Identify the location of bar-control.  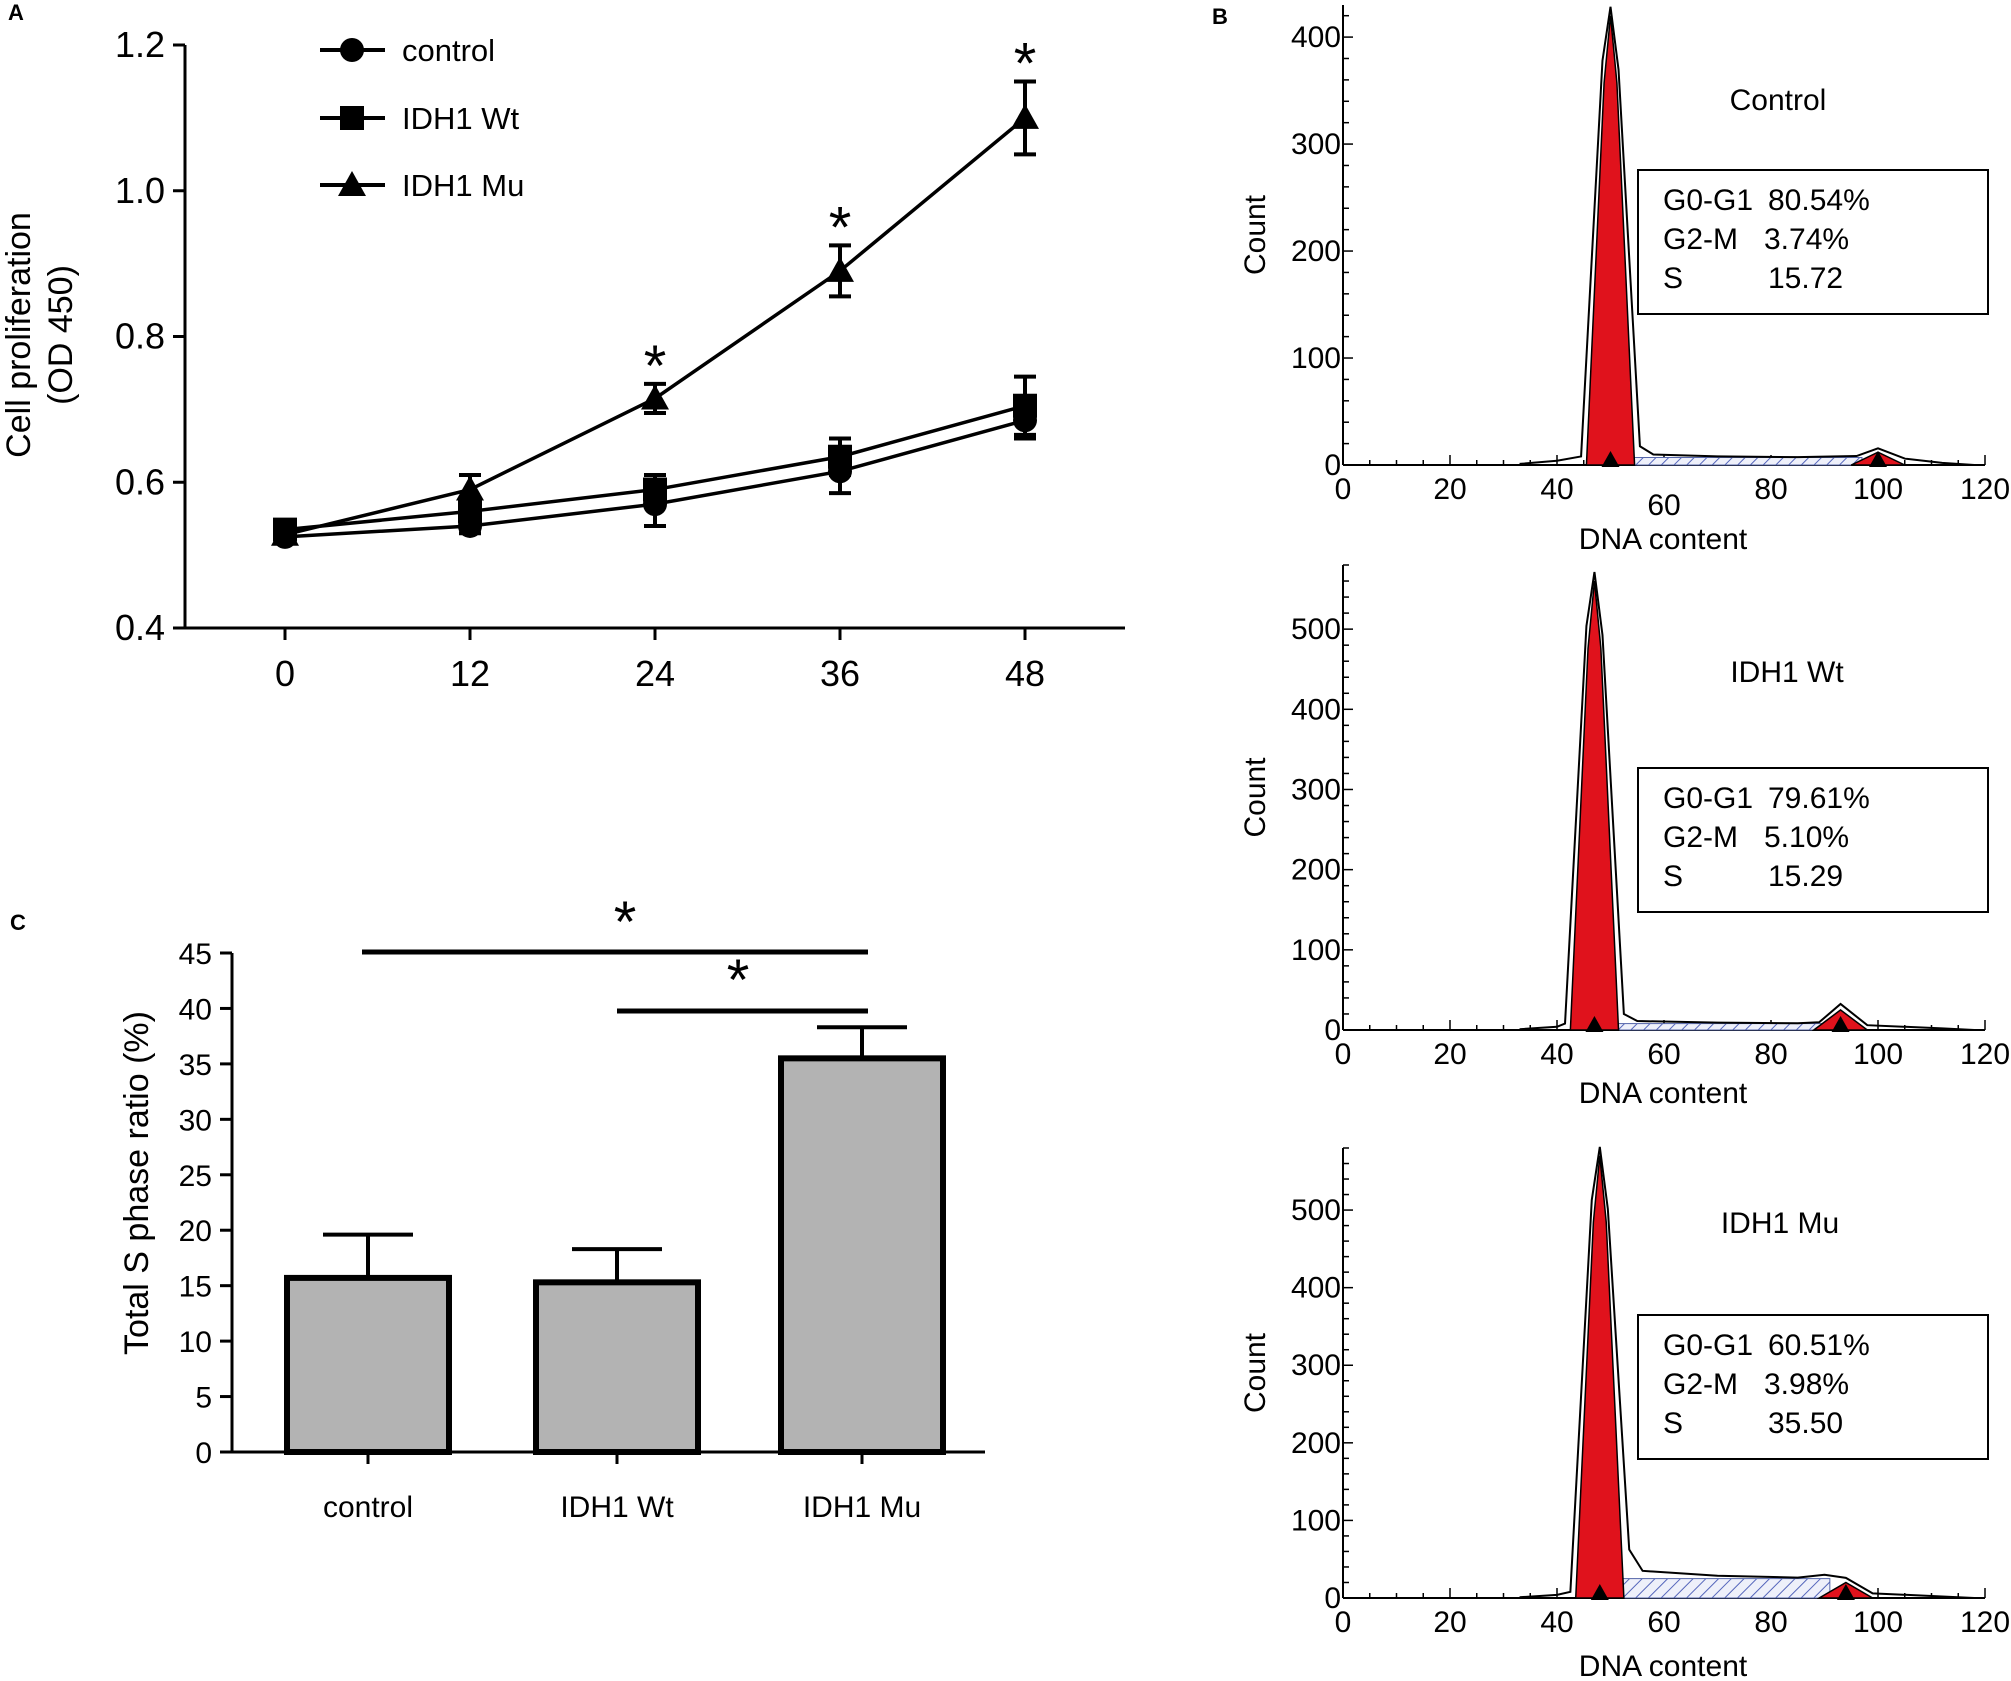
(368, 1364).